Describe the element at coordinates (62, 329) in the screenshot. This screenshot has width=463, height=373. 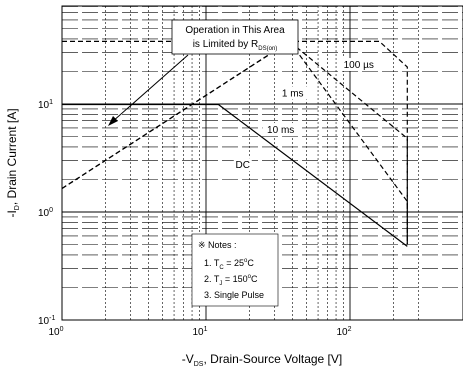
I see `x-tick-exponent: 0` at that location.